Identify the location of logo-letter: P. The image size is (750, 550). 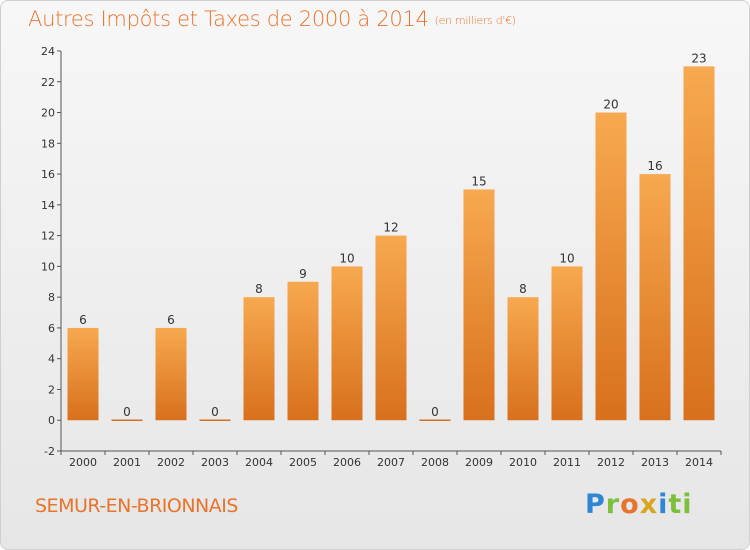
(595, 504).